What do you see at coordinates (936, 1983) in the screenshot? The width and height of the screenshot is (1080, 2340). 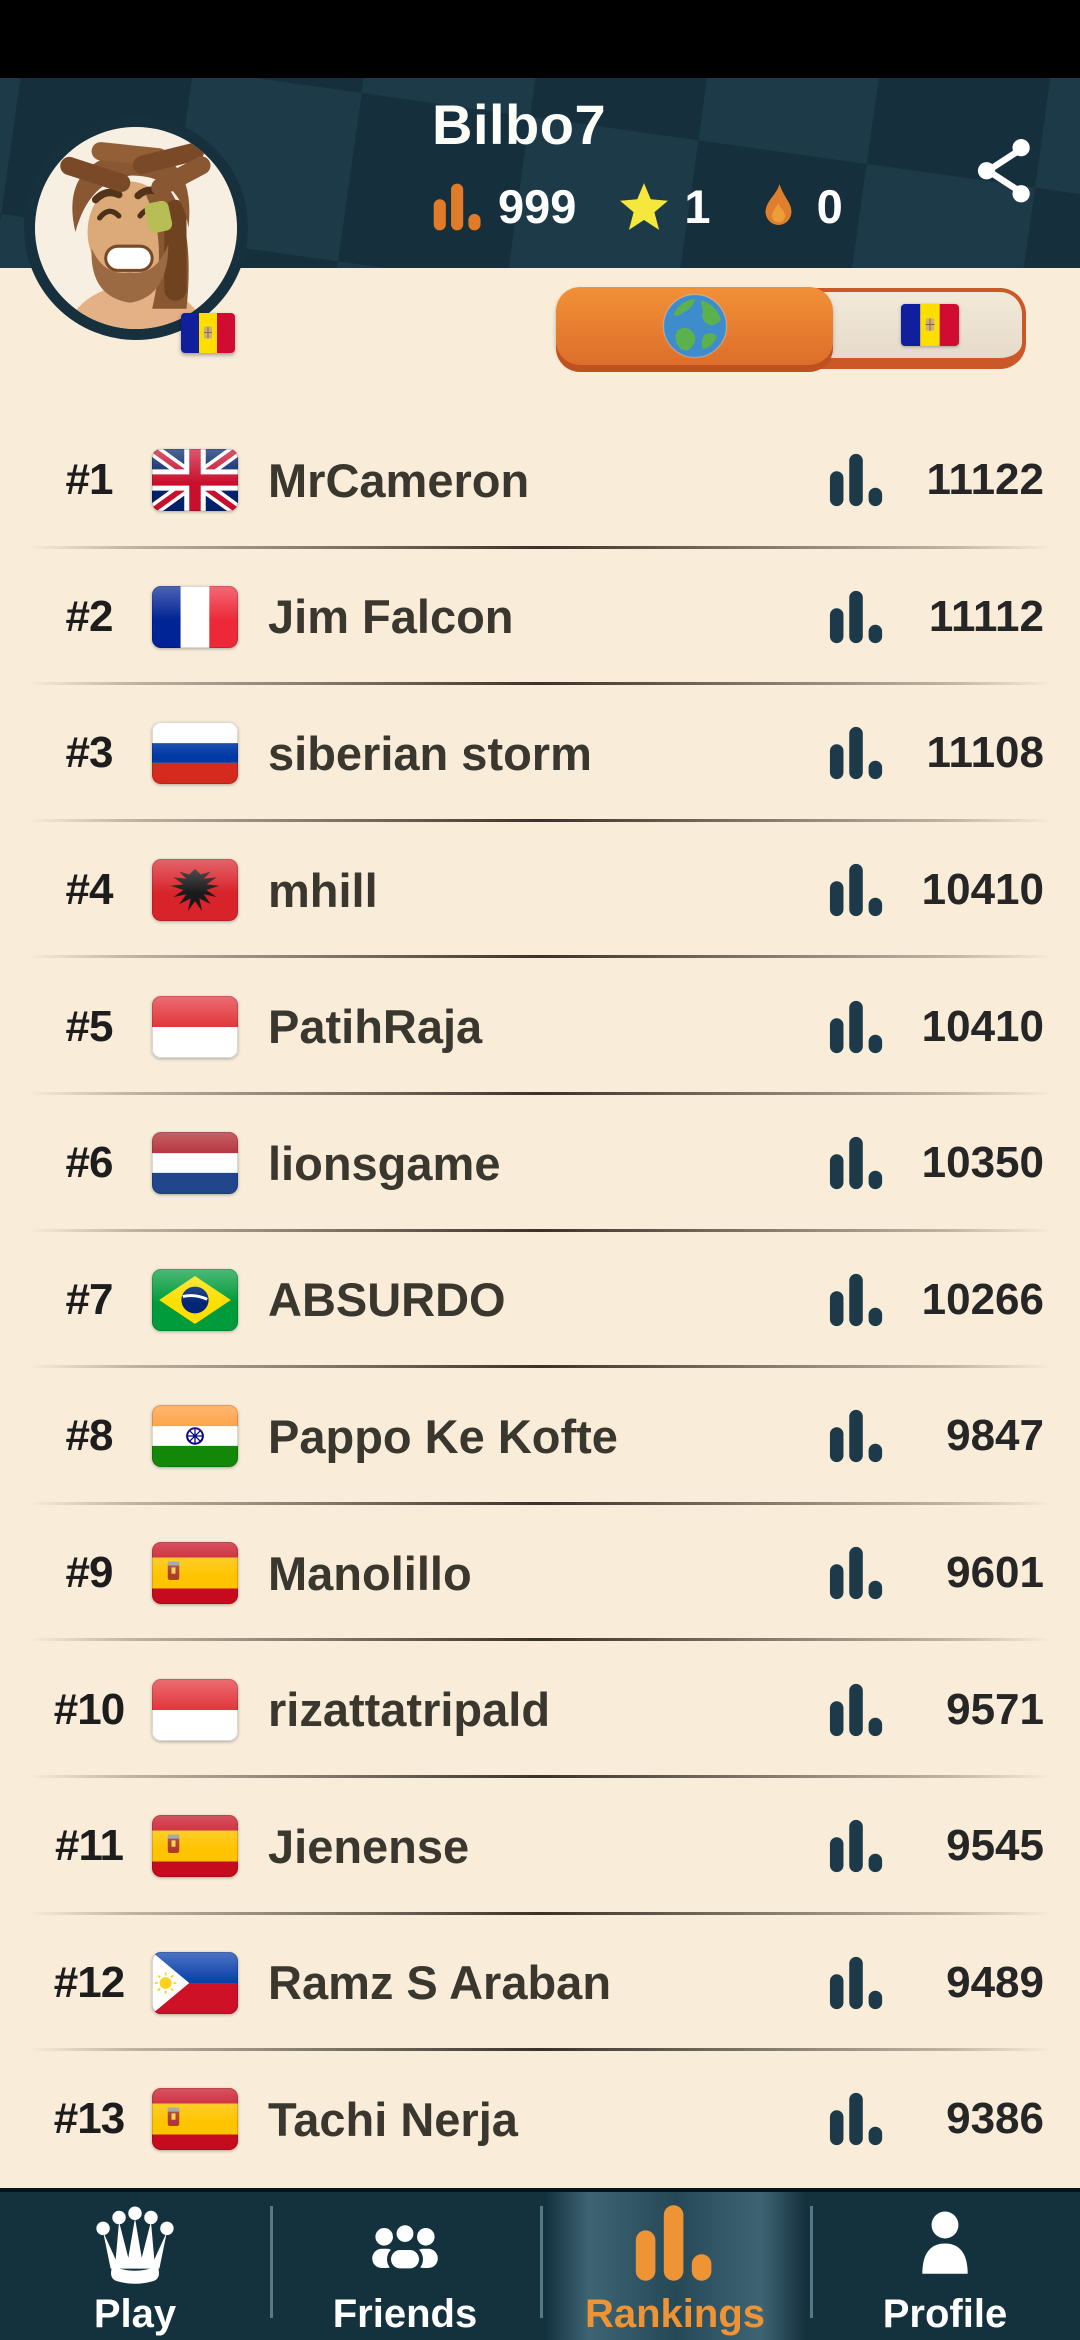 I see `score-group: 9489` at bounding box center [936, 1983].